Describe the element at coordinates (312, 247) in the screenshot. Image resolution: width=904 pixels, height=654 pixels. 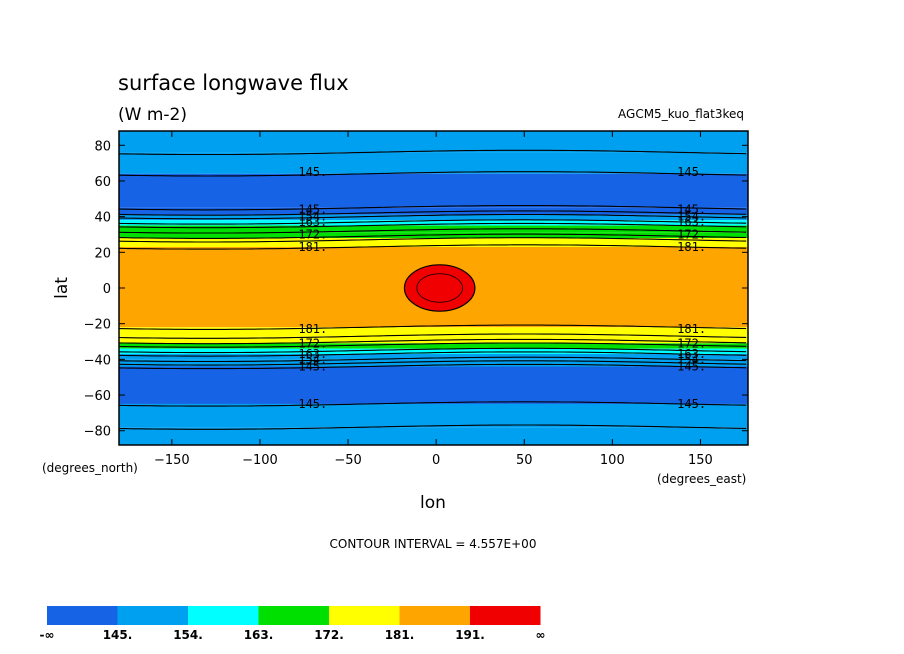
I see `contour-label-6: 181.` at that location.